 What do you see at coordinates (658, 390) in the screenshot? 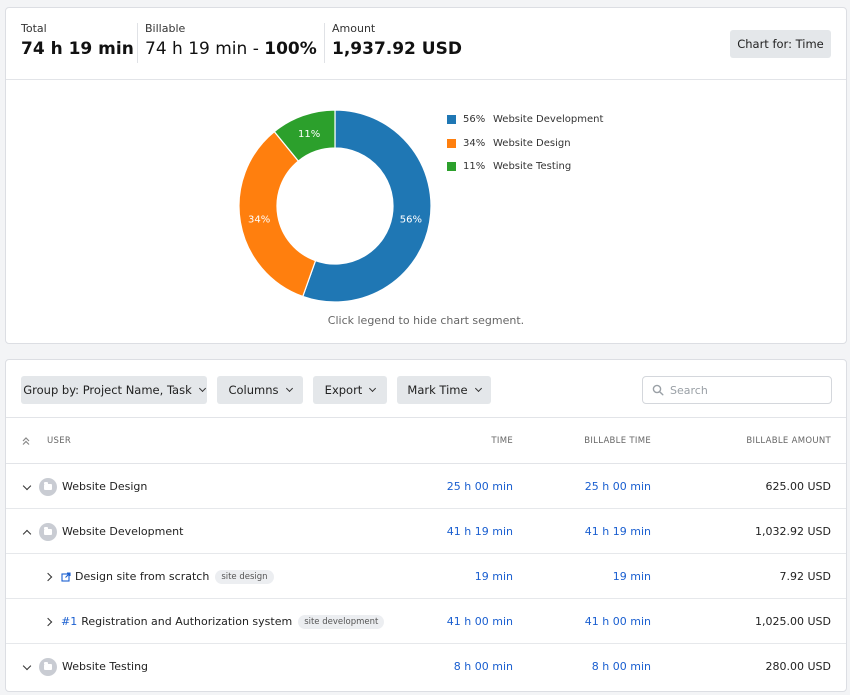
I see `search-icon` at bounding box center [658, 390].